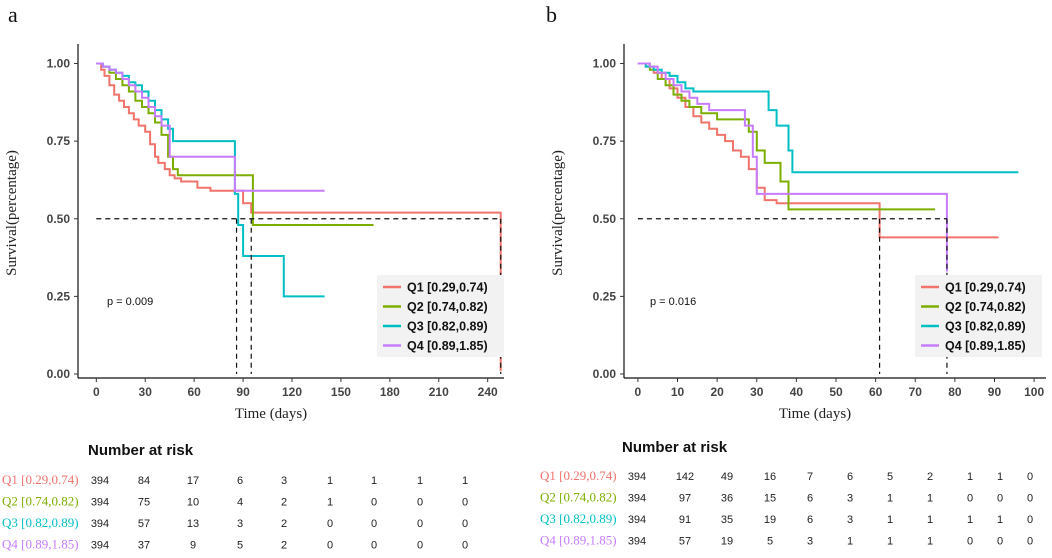 This screenshot has width=1052, height=558. I want to click on y-tick-label: 0.75, so click(605, 141).